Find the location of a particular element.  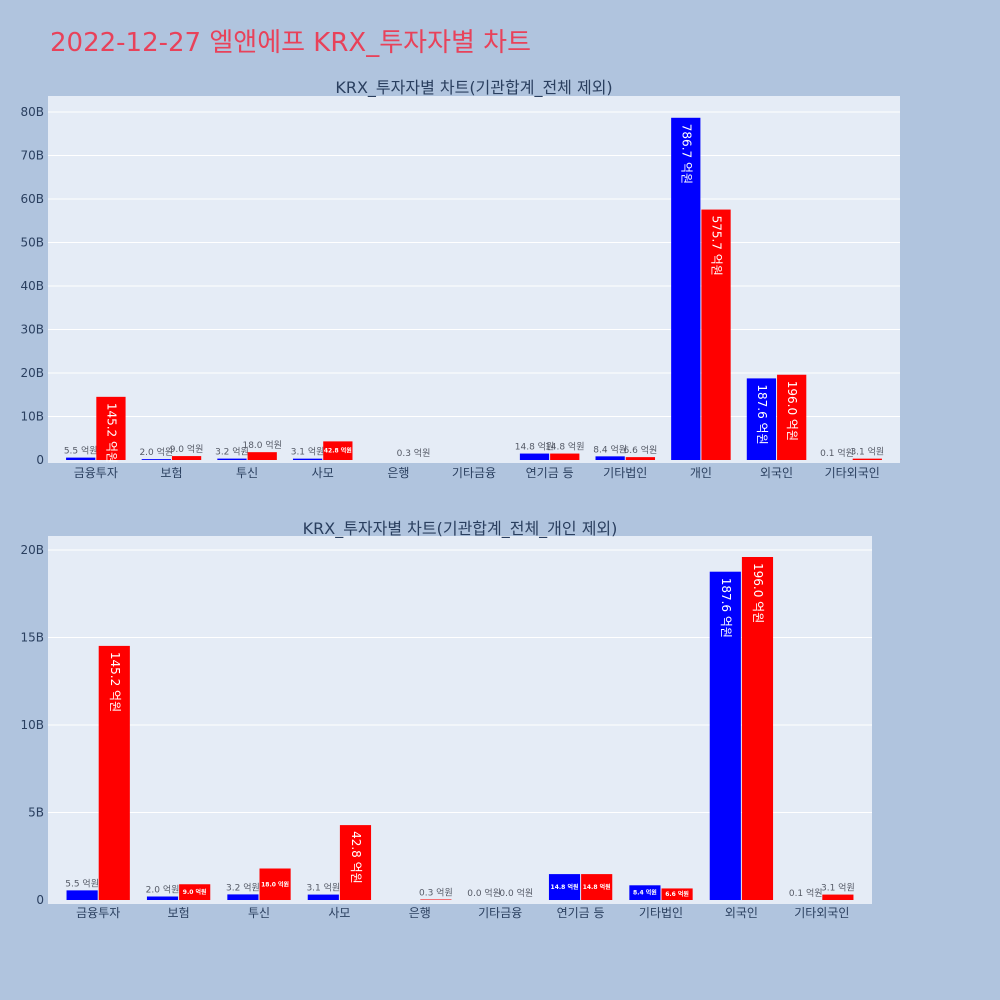

data-label: 575.7 억원 is located at coordinates (717, 246).